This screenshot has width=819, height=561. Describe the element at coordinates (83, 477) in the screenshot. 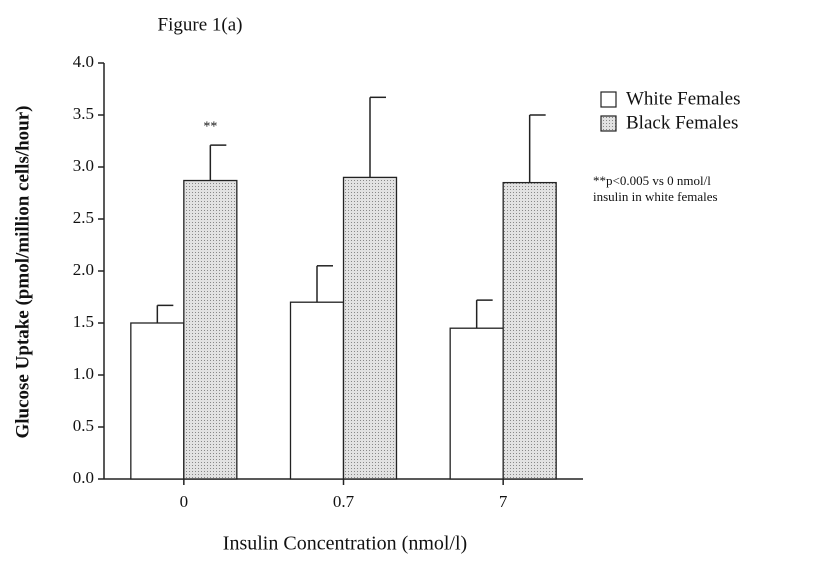

I see `y-tick-label: 0.0` at that location.